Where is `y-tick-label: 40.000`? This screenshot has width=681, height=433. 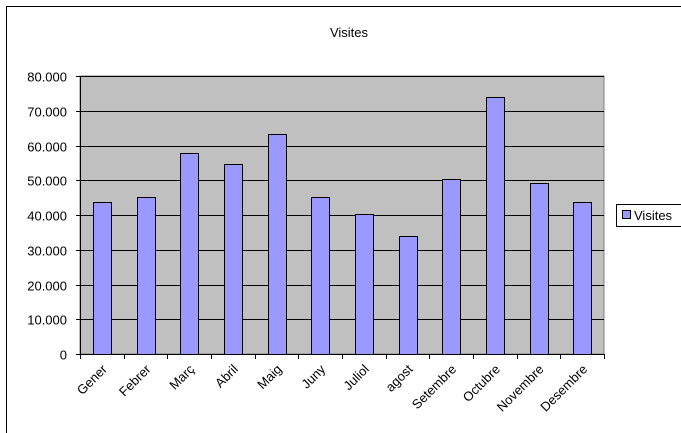
y-tick-label: 40.000 is located at coordinates (47, 216).